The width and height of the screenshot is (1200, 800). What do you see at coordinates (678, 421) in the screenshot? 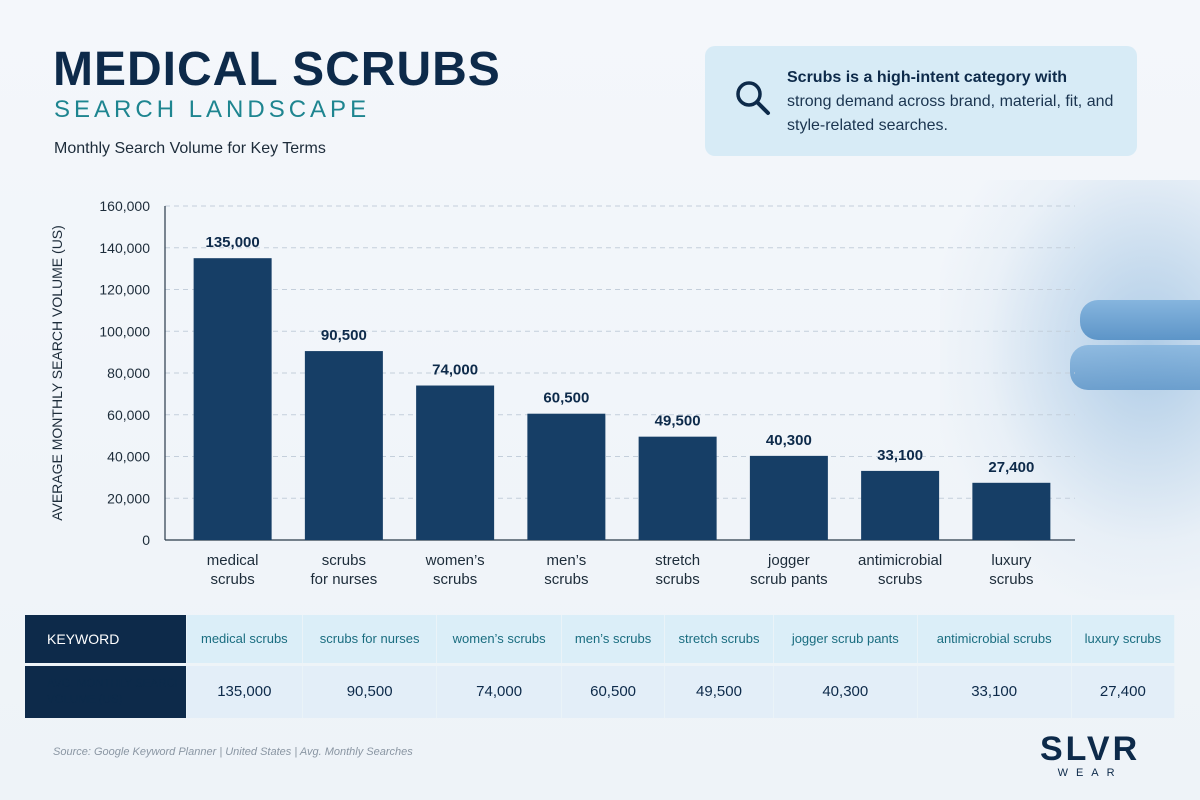
I see `data-label: 49,500` at bounding box center [678, 421].